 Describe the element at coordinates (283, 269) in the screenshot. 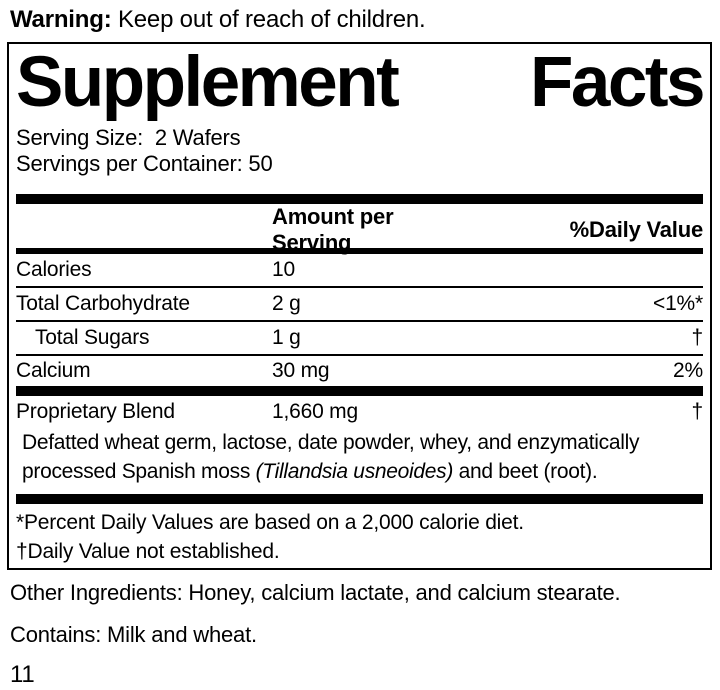

I see `nutrient-amount: 10` at that location.